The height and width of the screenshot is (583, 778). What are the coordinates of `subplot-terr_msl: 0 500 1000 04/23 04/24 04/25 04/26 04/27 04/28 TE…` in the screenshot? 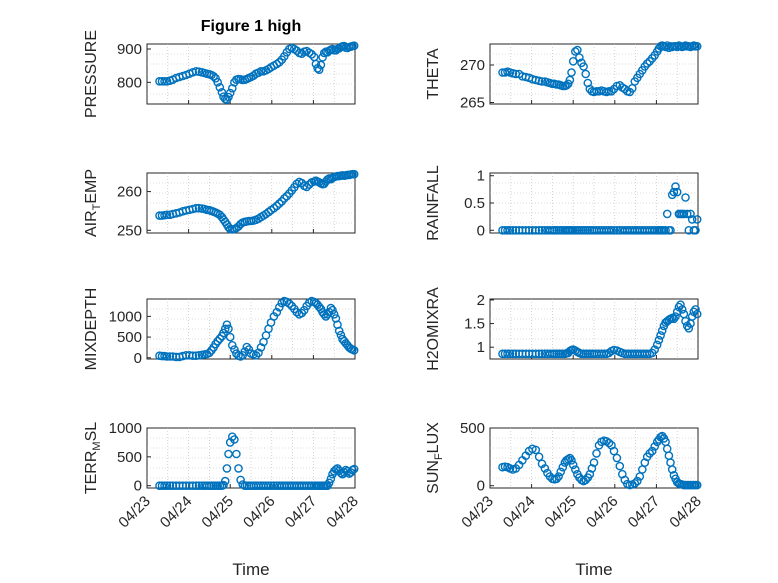 It's located at (222, 475).